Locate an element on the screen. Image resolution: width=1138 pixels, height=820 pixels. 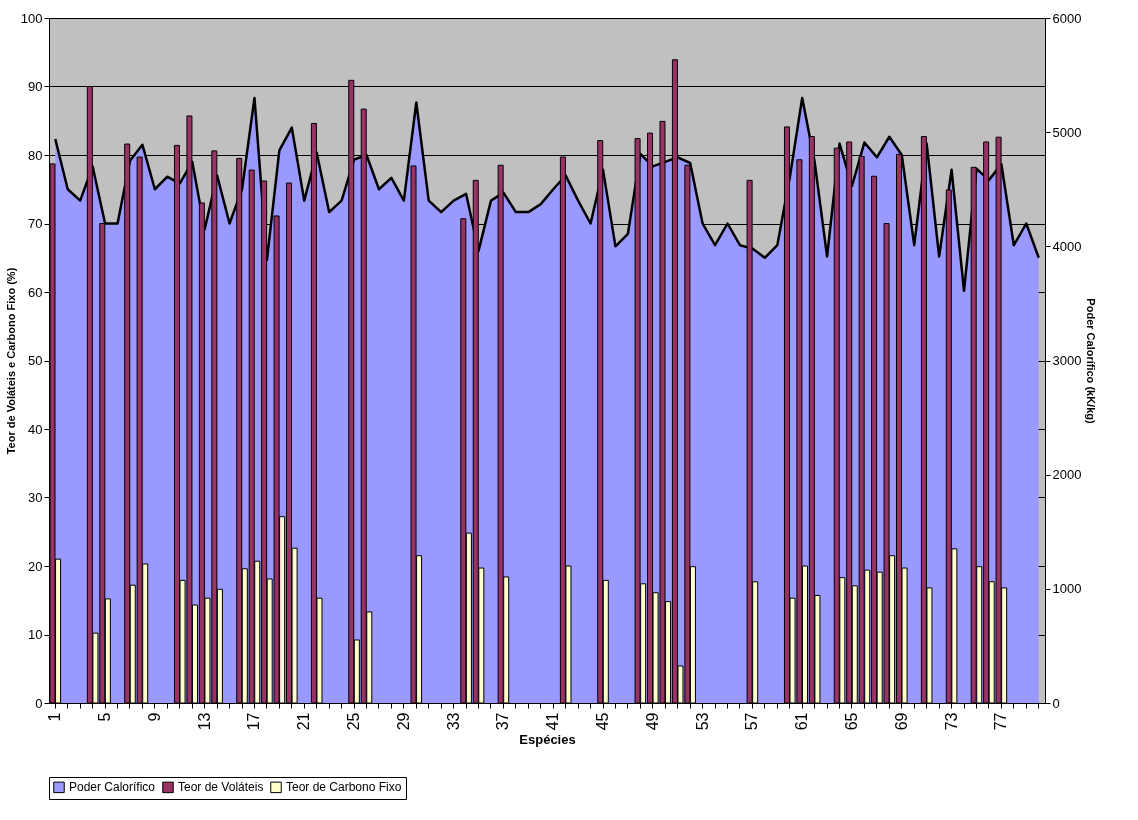
x-tick-label: 57 is located at coordinates (752, 721).